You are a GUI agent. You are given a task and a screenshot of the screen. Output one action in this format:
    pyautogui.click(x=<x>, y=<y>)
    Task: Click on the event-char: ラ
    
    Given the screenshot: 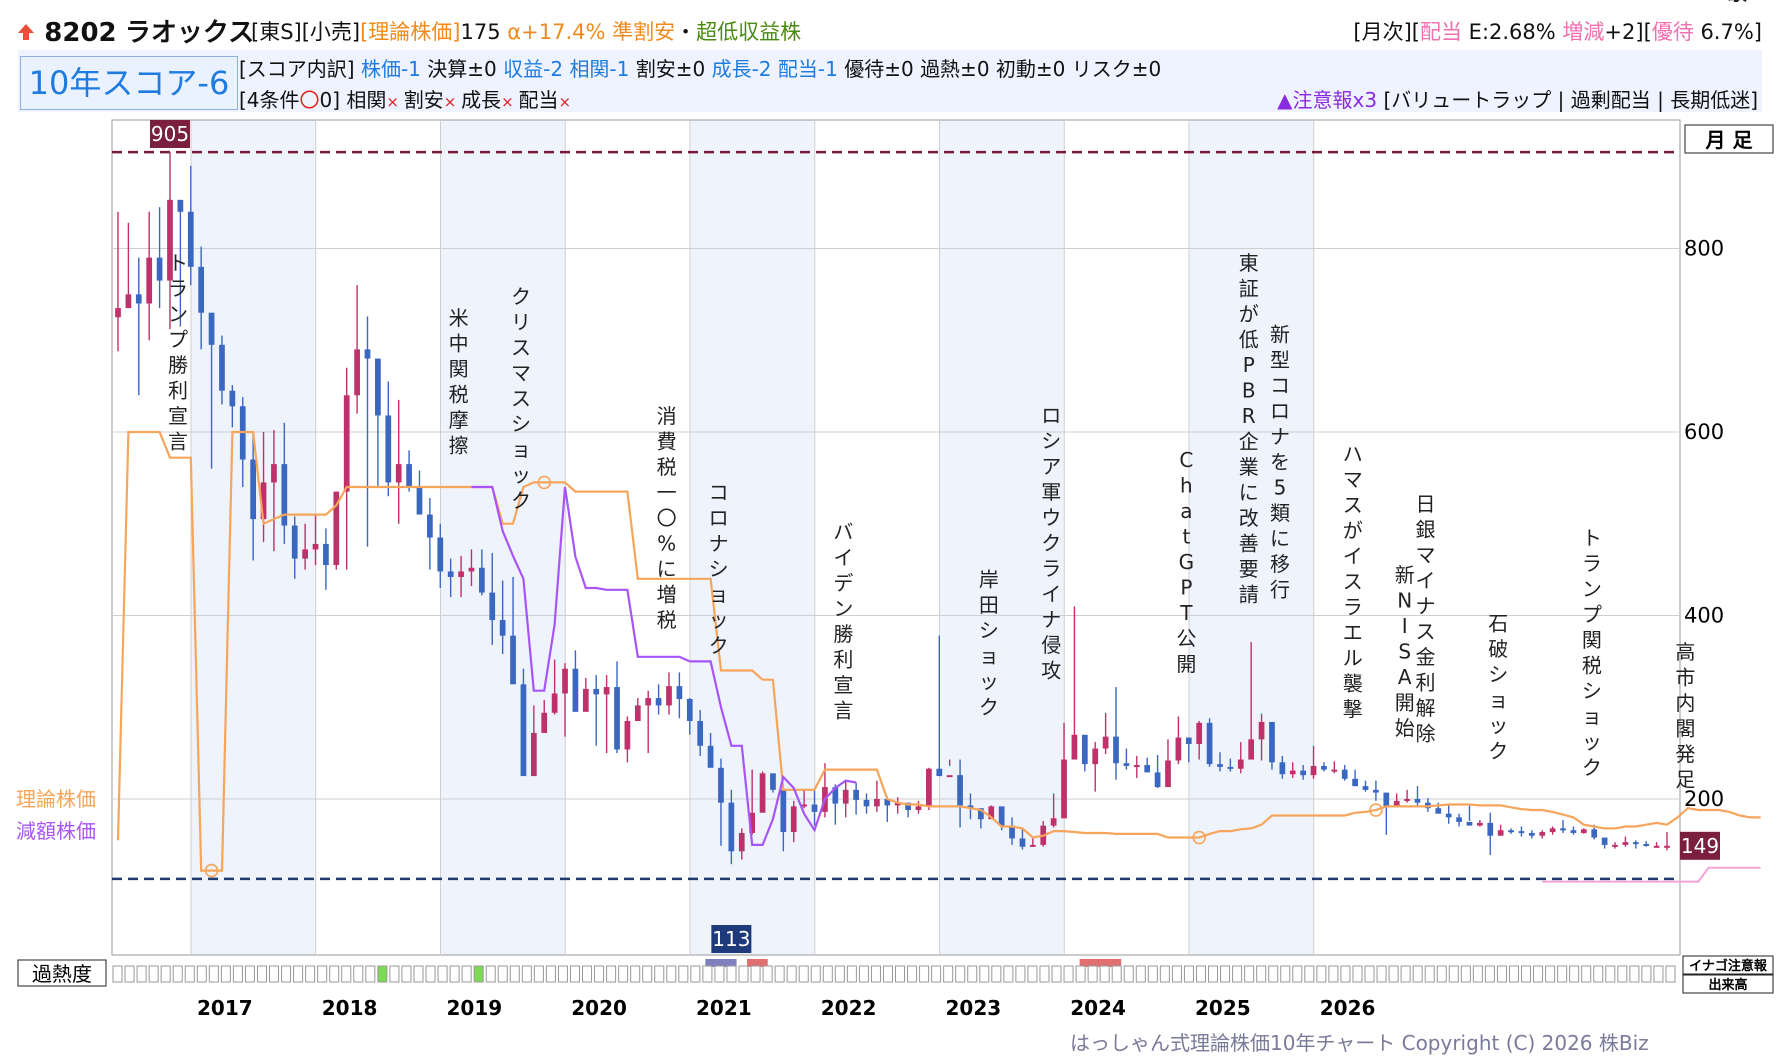 What is the action you would take?
    pyautogui.click(x=1353, y=607)
    